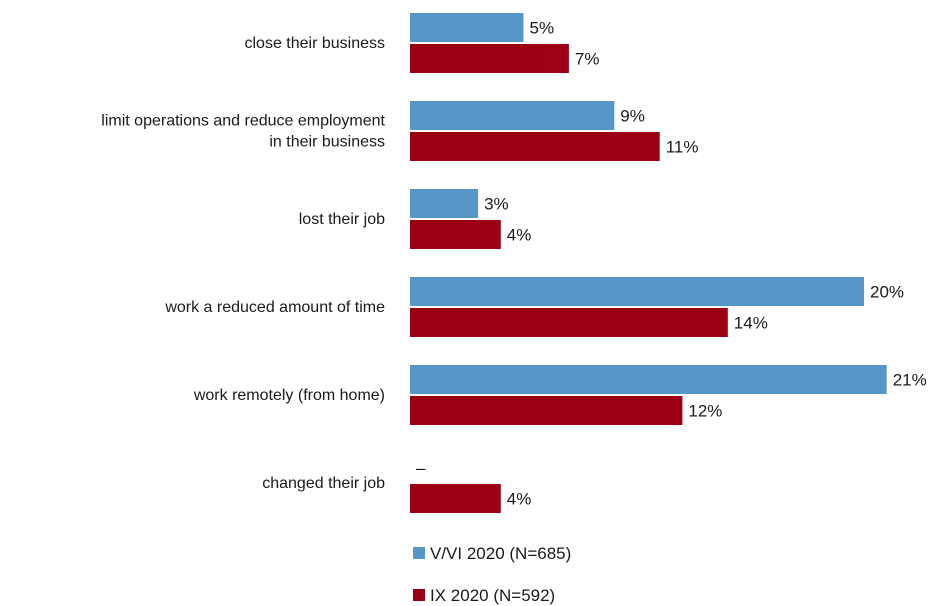 The image size is (951, 606). Describe the element at coordinates (289, 395) in the screenshot. I see `category-label-4: work remotely (from home)` at that location.